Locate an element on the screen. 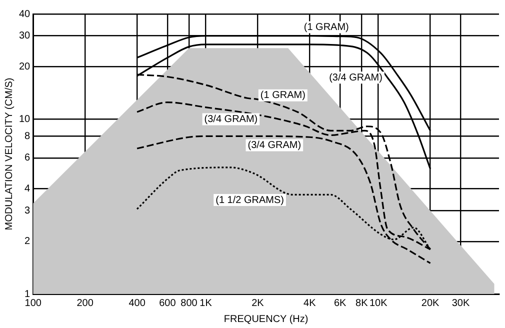  x-tick-label: 10K is located at coordinates (378, 303).